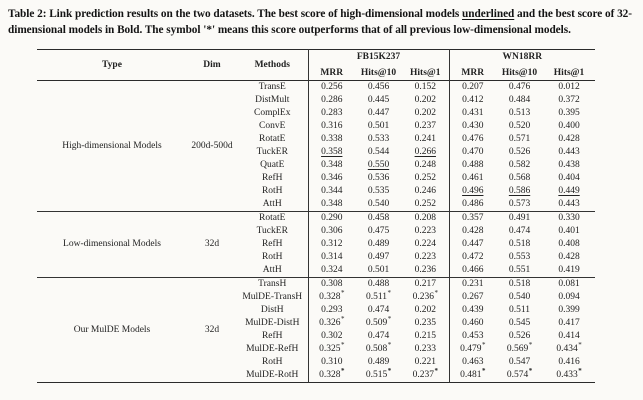  I want to click on score-cell: 0.328*, so click(331, 375).